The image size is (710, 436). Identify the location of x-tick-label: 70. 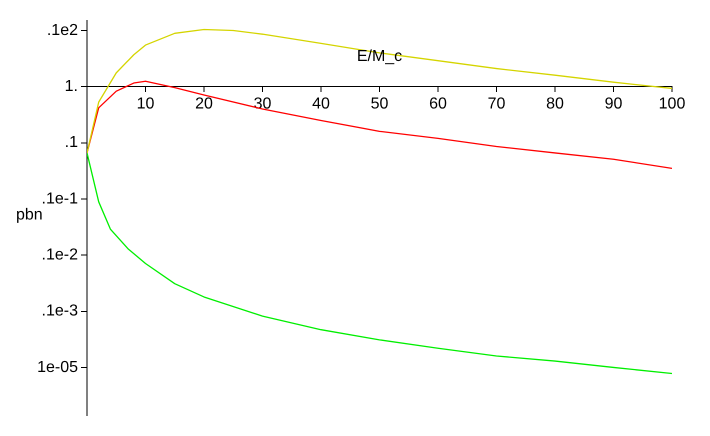
(497, 104).